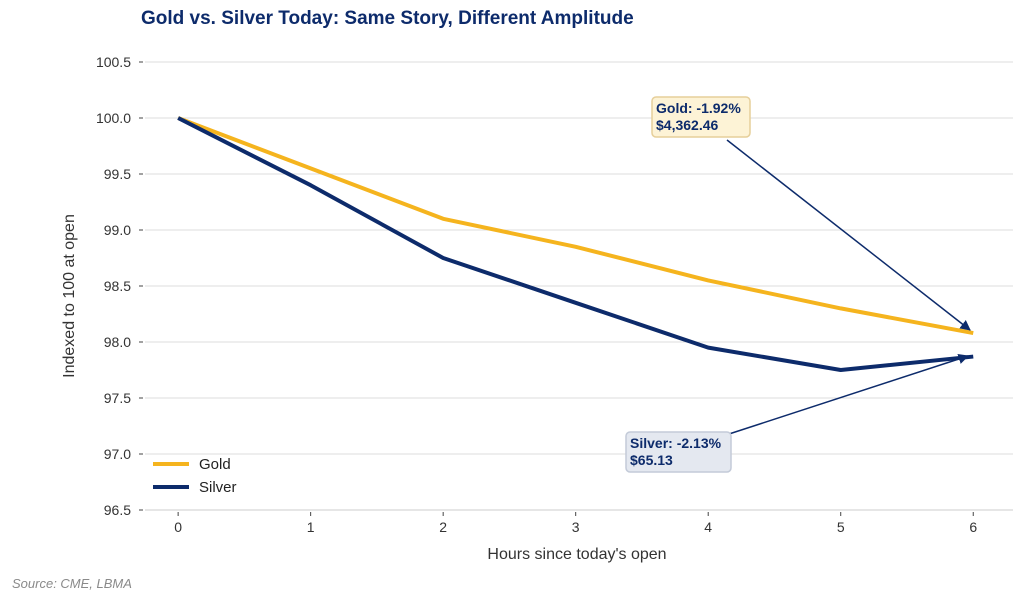 The image size is (1024, 604). Describe the element at coordinates (117, 174) in the screenshot. I see `y-tick-label: 99.5` at that location.